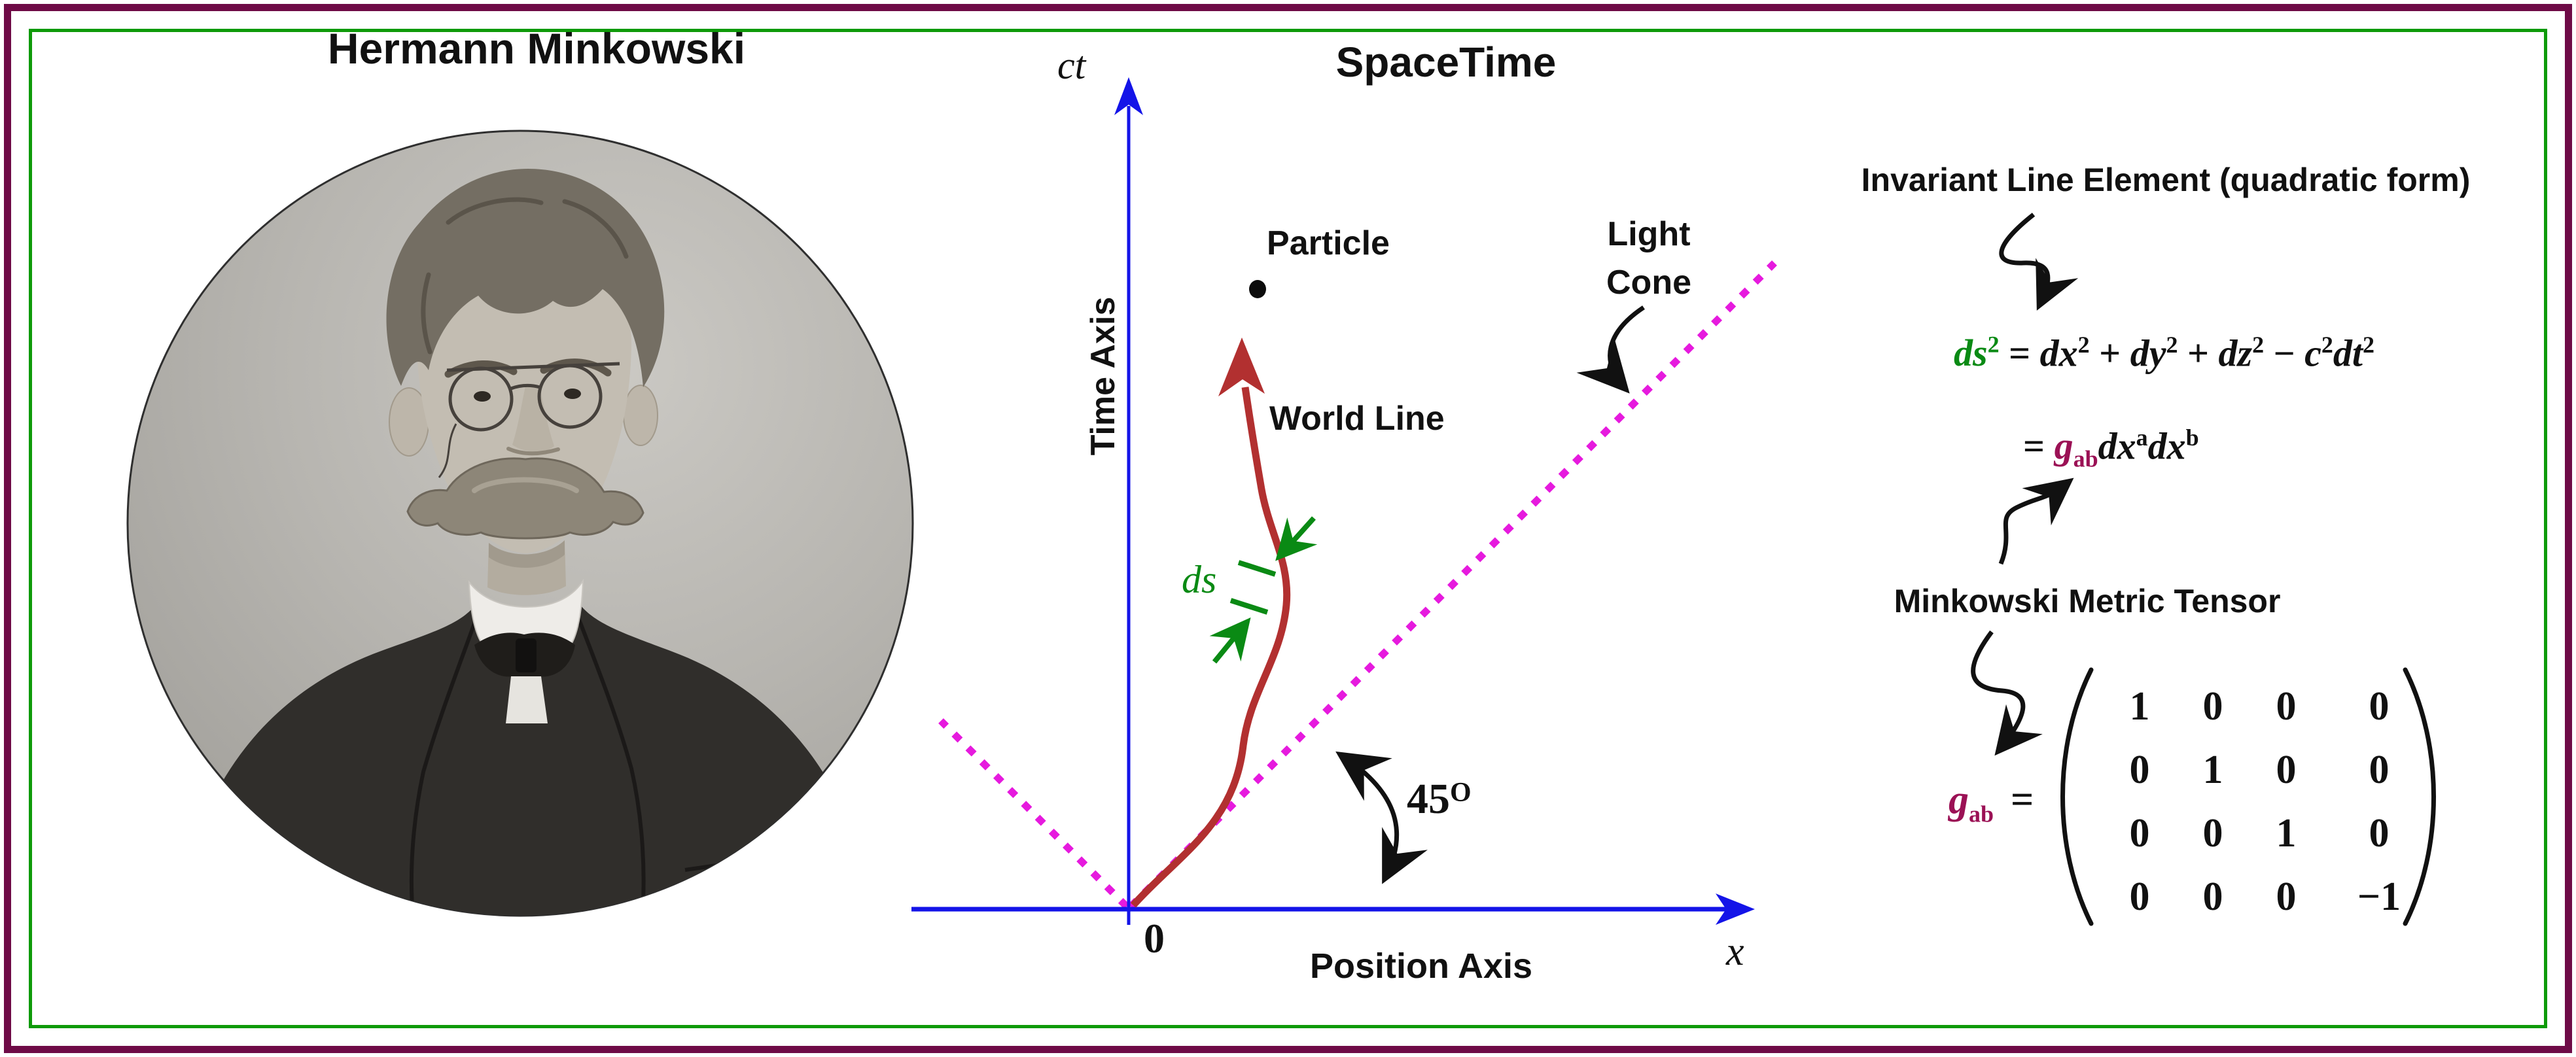 The width and height of the screenshot is (2576, 1057). What do you see at coordinates (1296, 538) in the screenshot?
I see `ds-arrow-upper` at bounding box center [1296, 538].